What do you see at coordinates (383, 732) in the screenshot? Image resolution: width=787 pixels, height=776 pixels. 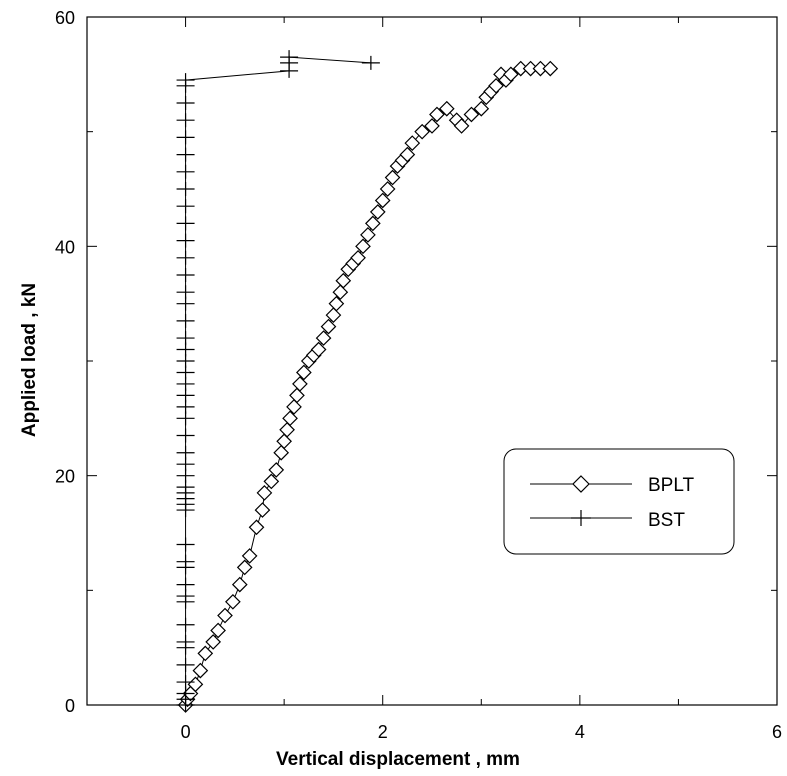 I see `x-tick-label: 2` at bounding box center [383, 732].